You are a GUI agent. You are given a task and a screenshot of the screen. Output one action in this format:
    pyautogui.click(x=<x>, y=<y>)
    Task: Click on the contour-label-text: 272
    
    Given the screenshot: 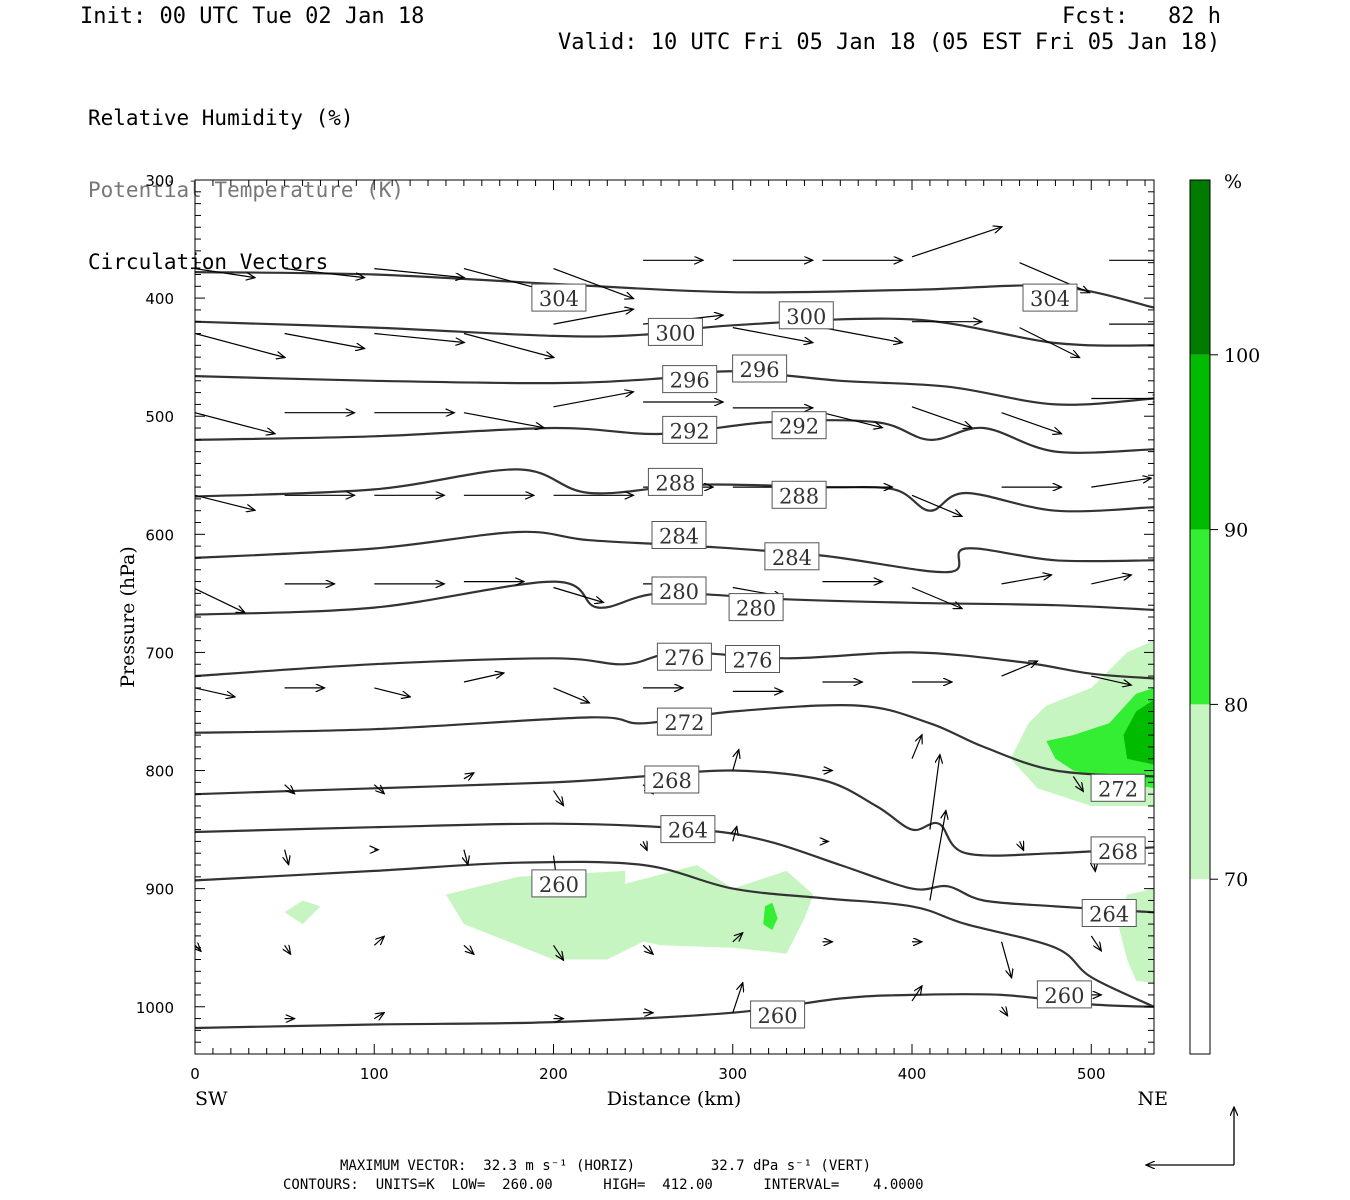 What is the action you would take?
    pyautogui.click(x=1118, y=789)
    